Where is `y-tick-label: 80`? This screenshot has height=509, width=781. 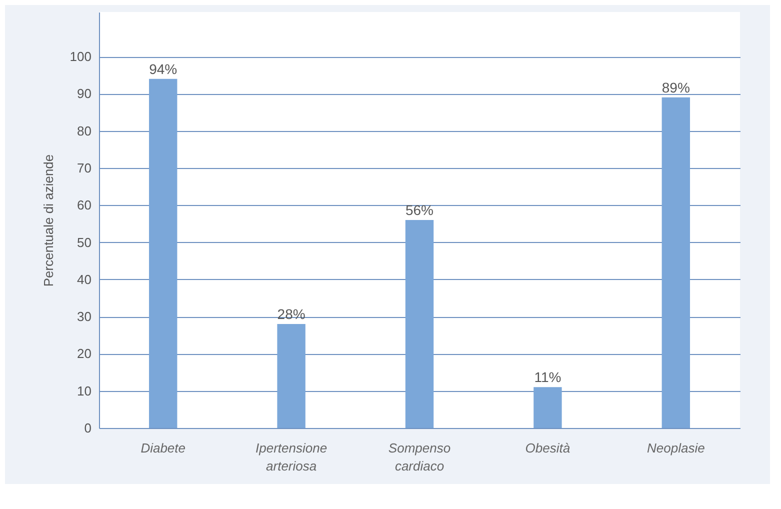 y-tick-label: 80 is located at coordinates (84, 130).